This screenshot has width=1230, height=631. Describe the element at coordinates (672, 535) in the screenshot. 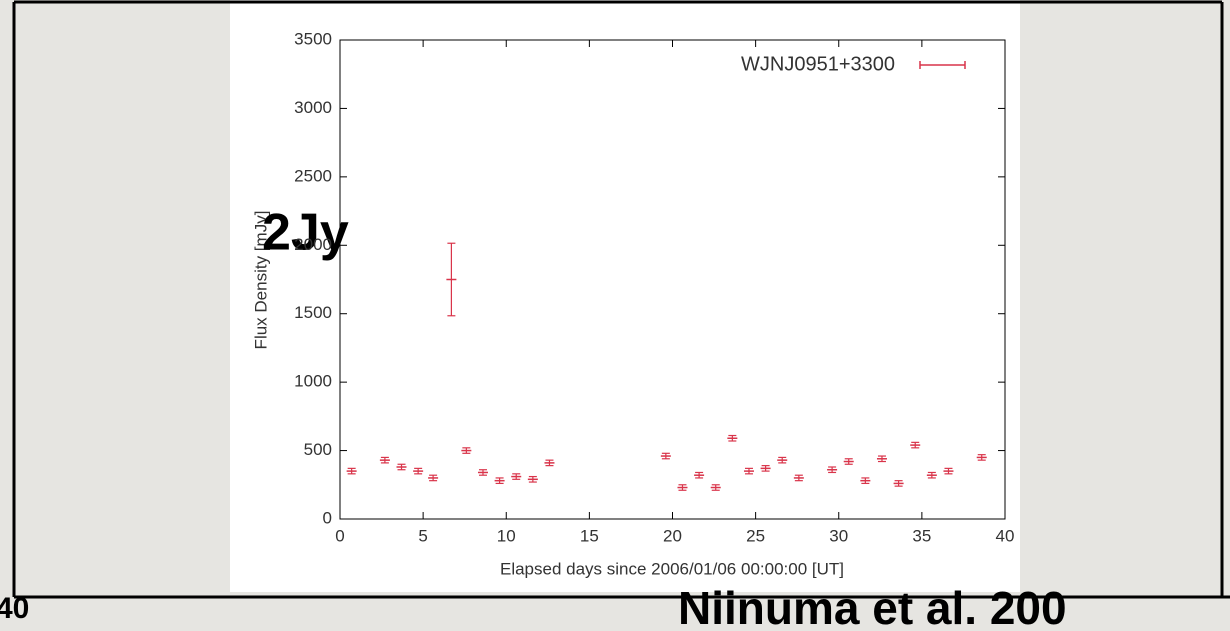

I see `x-tick-label: 20` at that location.